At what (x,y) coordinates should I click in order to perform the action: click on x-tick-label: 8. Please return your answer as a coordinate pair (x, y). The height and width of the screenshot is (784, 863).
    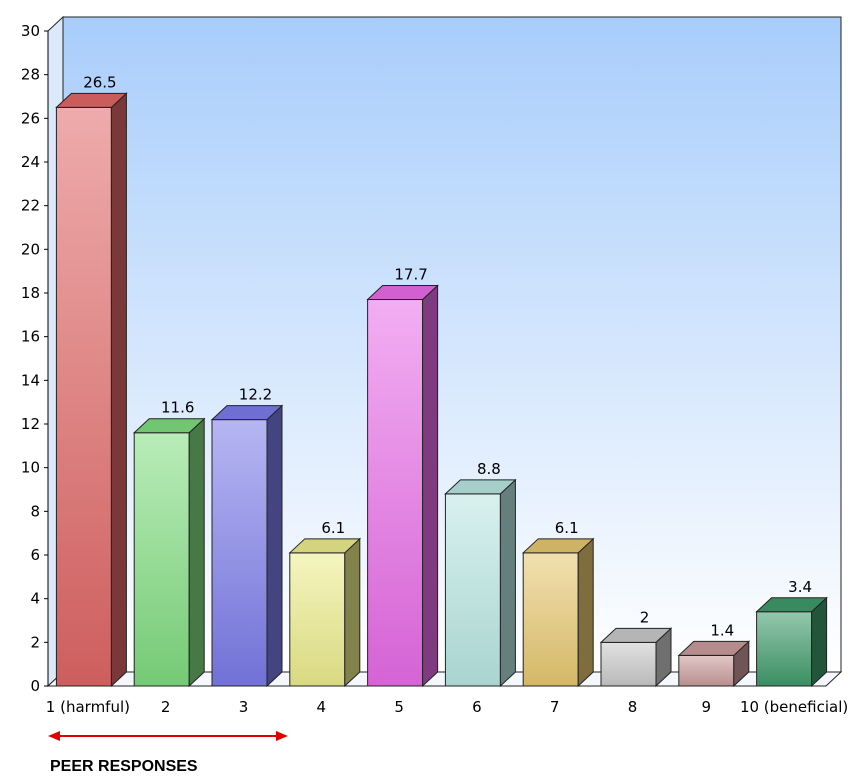
    Looking at the image, I should click on (633, 707).